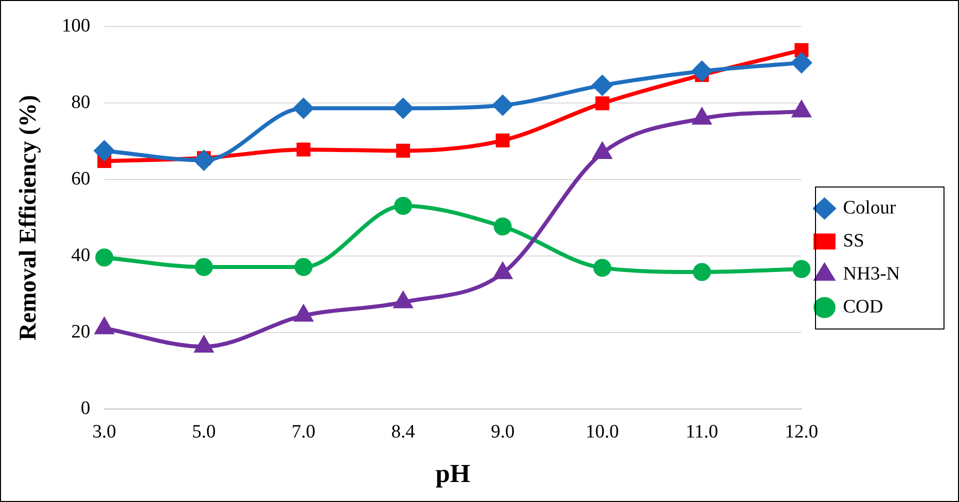  Describe the element at coordinates (104, 431) in the screenshot. I see `x-tick-label: 3.0` at that location.